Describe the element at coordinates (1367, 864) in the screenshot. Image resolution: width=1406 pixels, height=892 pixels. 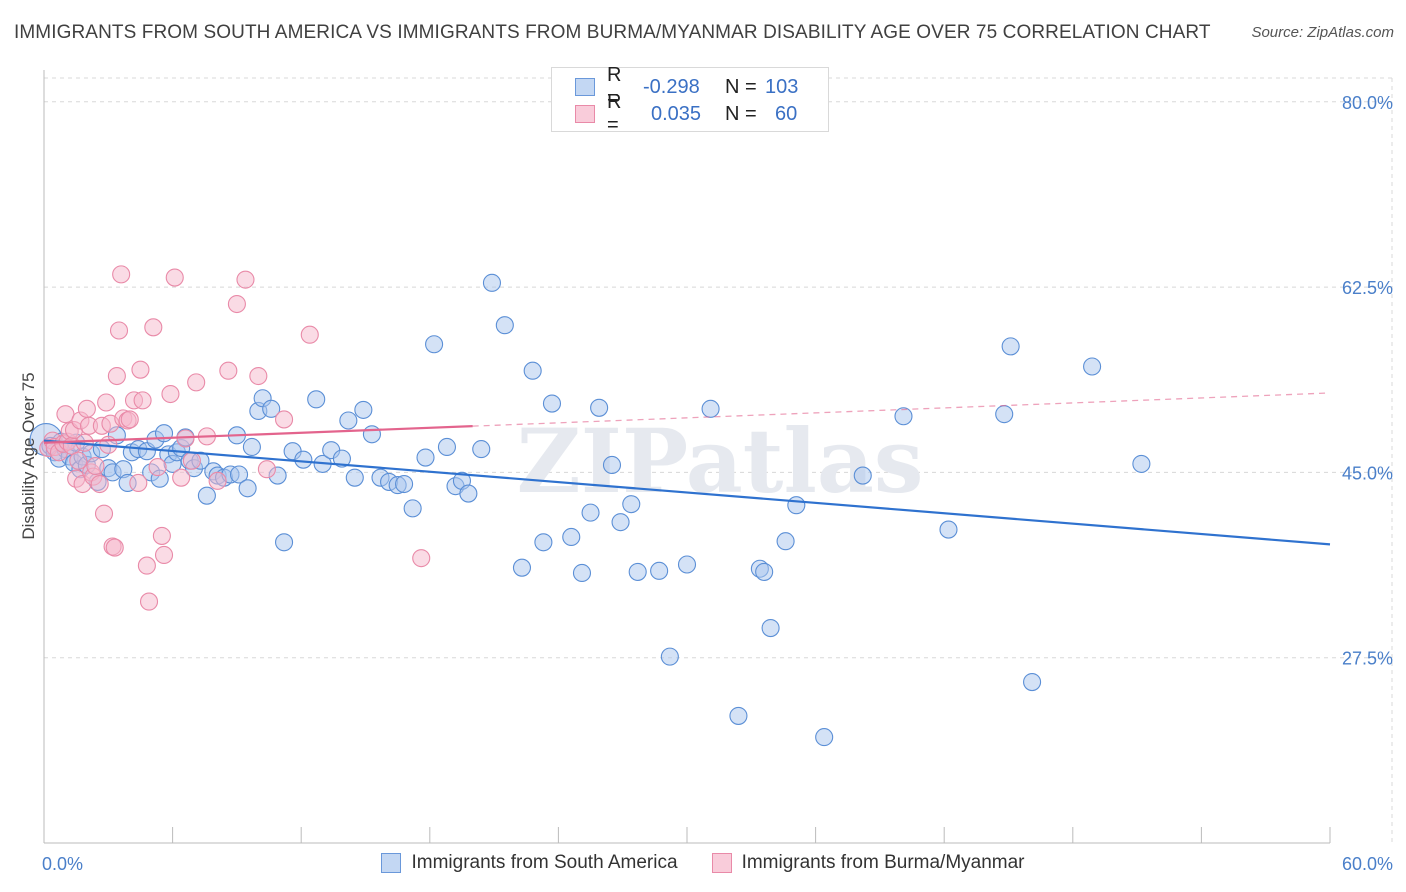
I see `x-tick-label: 60.0%` at that location.